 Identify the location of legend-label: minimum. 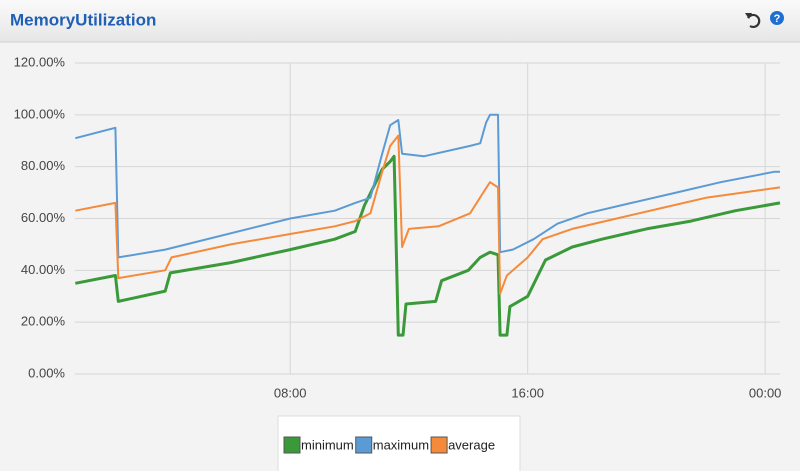
(327, 444).